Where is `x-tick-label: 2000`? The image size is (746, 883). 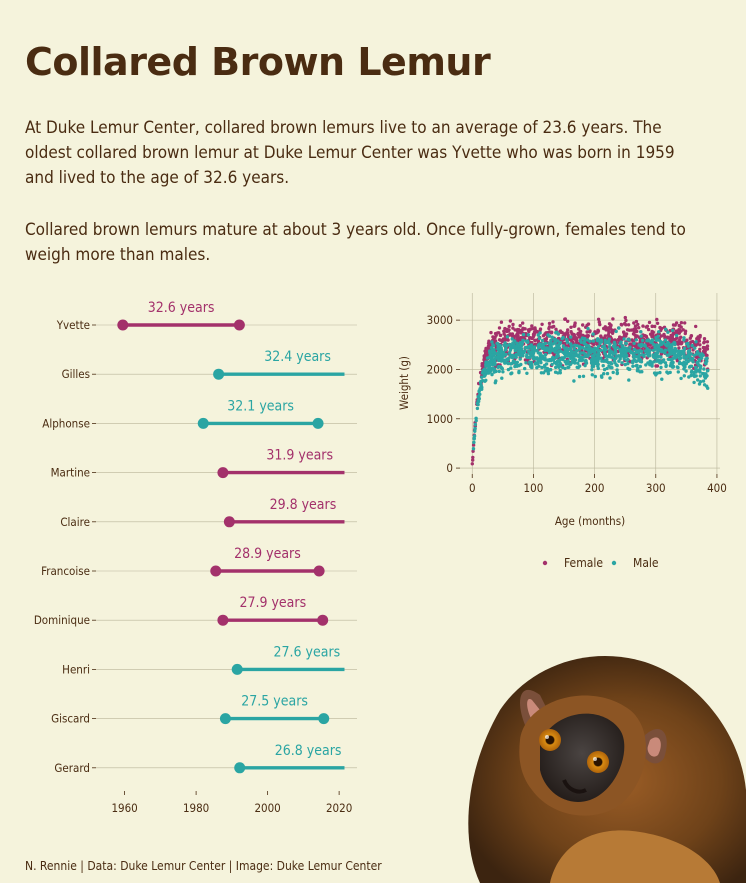 x-tick-label: 2000 is located at coordinates (267, 808).